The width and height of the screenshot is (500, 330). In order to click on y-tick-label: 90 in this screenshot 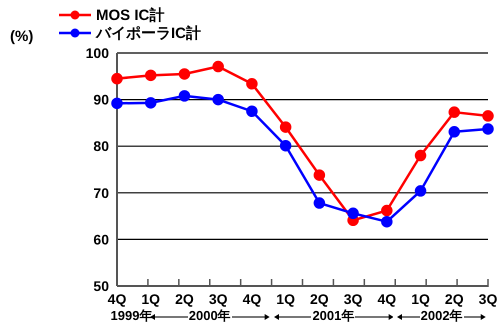, I will do `click(101, 100)`.